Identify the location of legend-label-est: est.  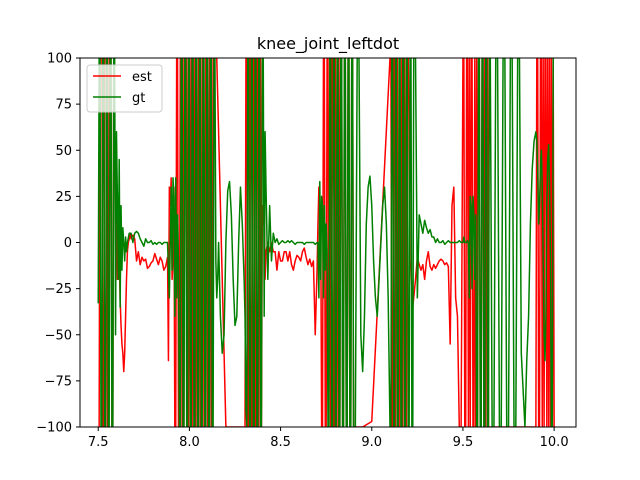
(142, 77).